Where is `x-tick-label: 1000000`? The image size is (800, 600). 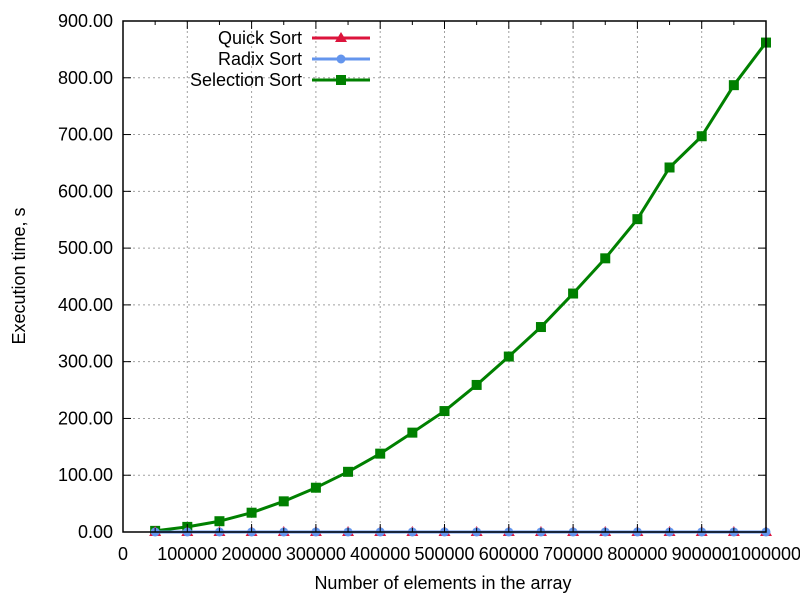
x-tick-label: 1000000 is located at coordinates (765, 554).